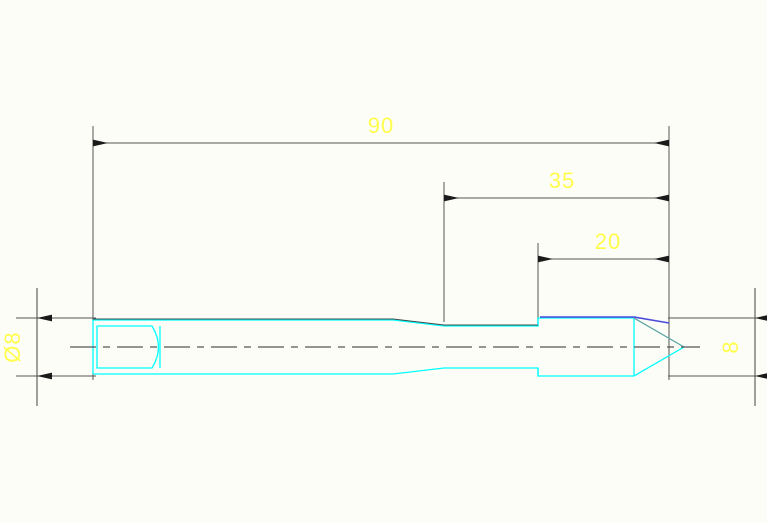 This screenshot has height=523, width=767. I want to click on hidden-edges, so click(605, 320).